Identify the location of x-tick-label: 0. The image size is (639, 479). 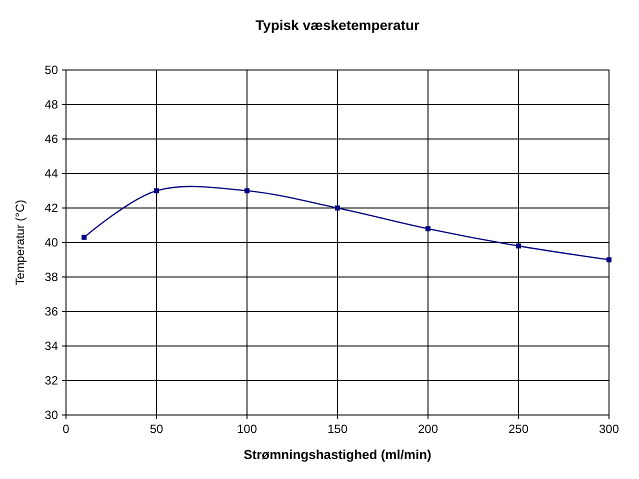
(66, 429).